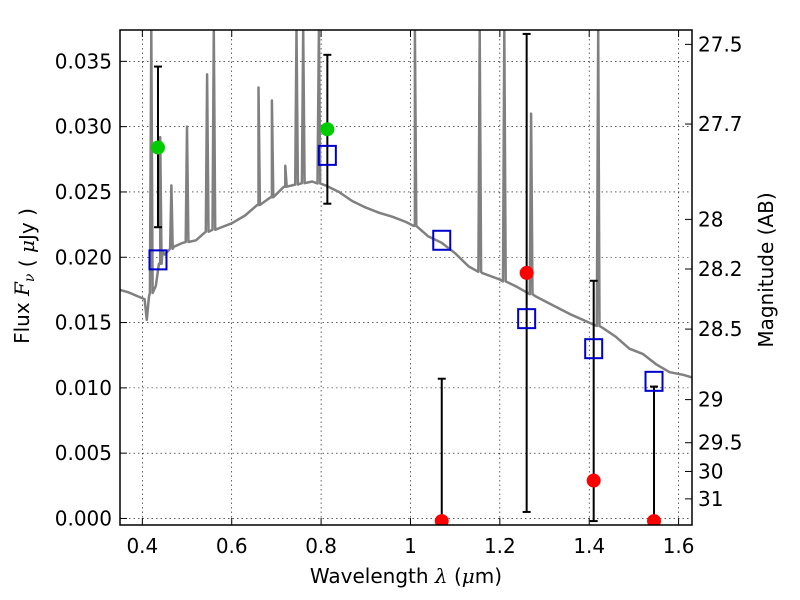 The image size is (800, 600). I want to click on y2-tick-label: 31, so click(710, 499).